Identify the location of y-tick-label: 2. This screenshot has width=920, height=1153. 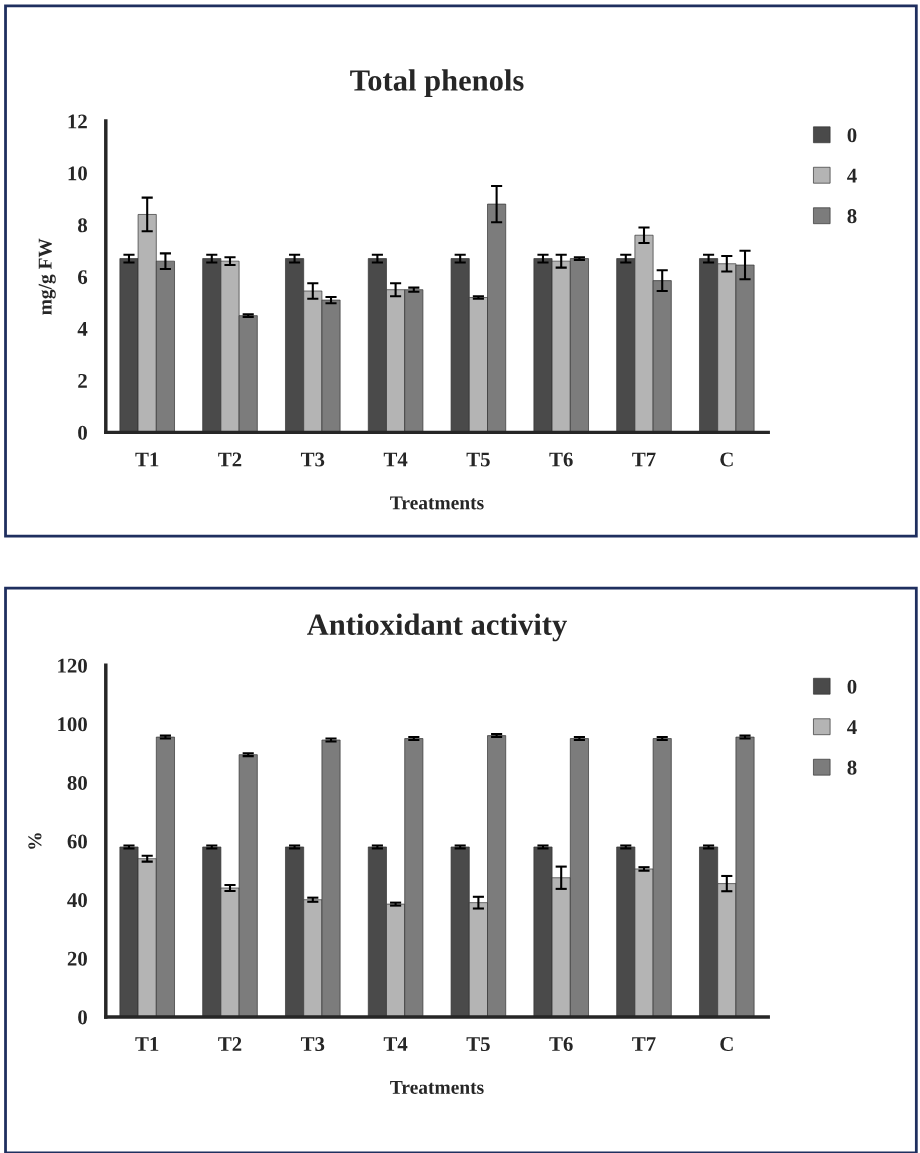
(82, 380).